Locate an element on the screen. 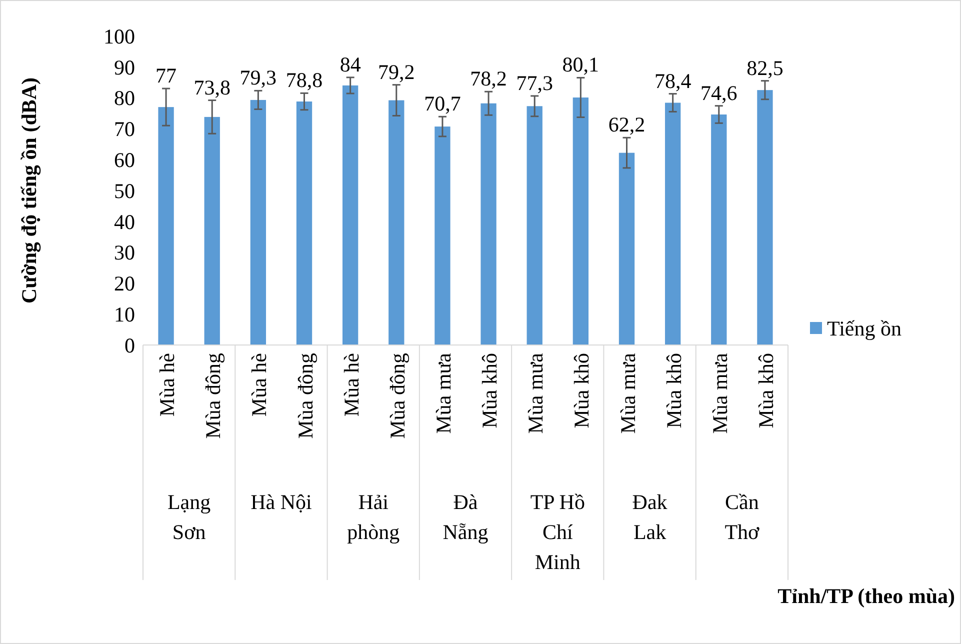  y-tick-label: 80 is located at coordinates (124, 98).